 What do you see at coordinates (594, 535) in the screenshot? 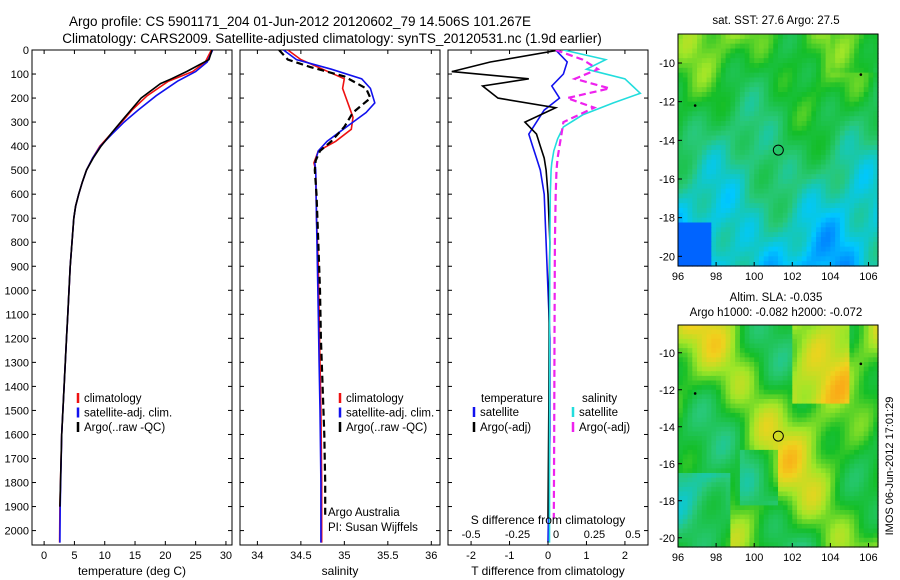
I see `difference-xtick2-label: 0.25` at bounding box center [594, 535].